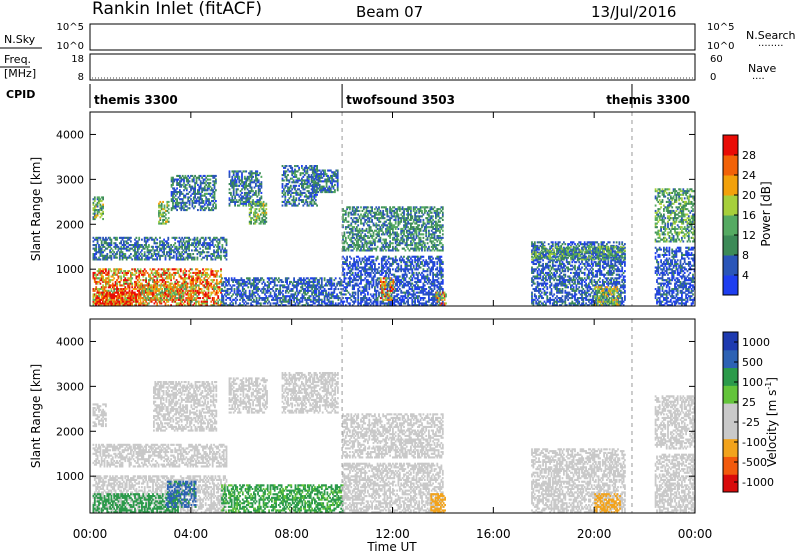 The width and height of the screenshot is (800, 554). Describe the element at coordinates (400, 100) in the screenshot. I see `cpid-segment-label: twofsound 3503` at that location.